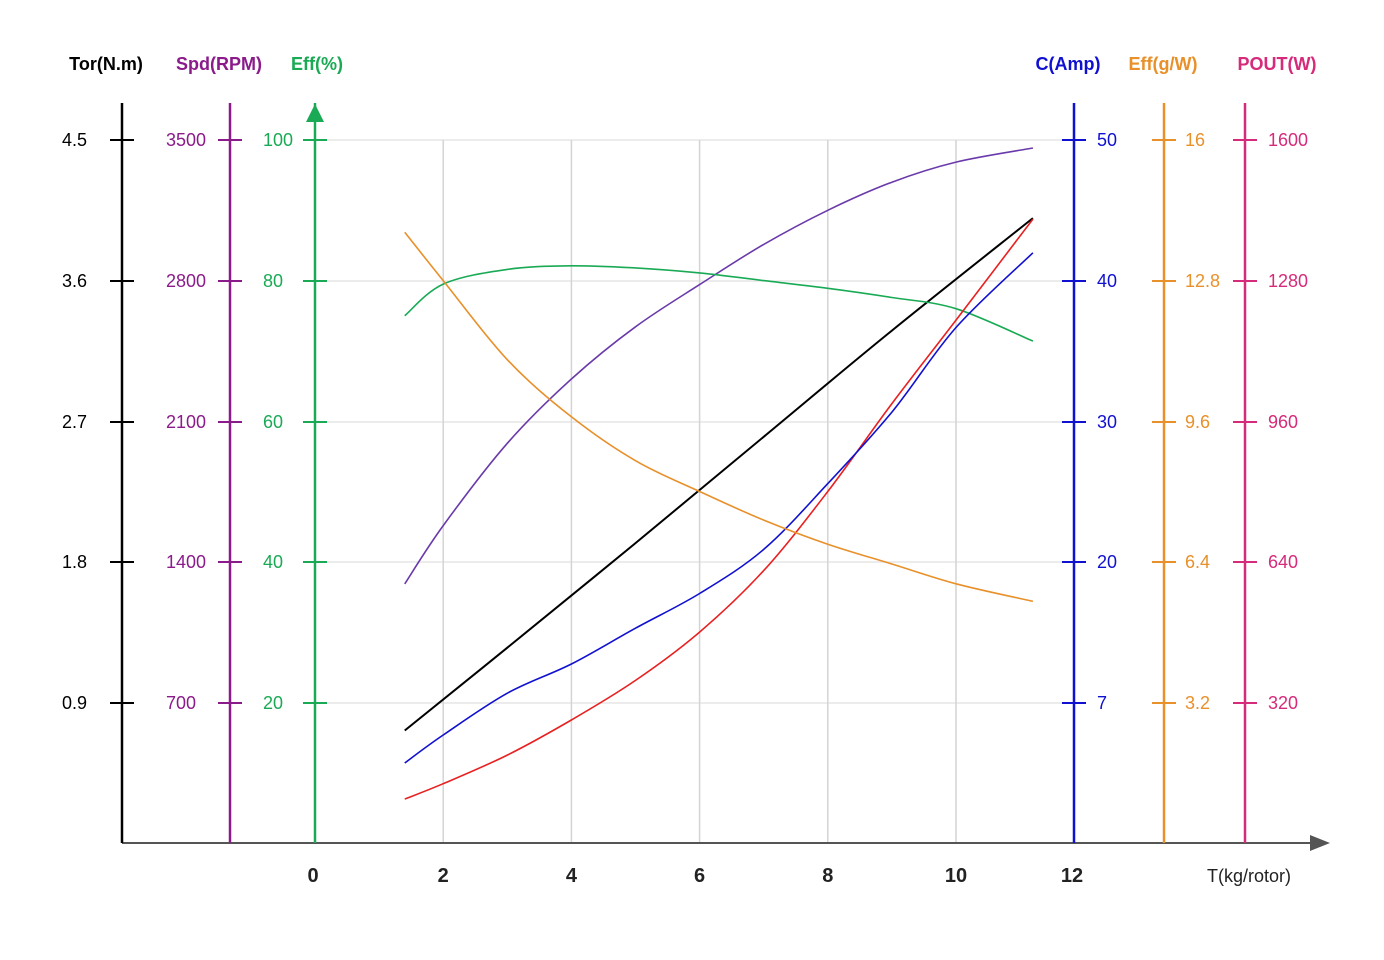 The height and width of the screenshot is (960, 1384). I want to click on eff-tick-label: 20, so click(273, 703).